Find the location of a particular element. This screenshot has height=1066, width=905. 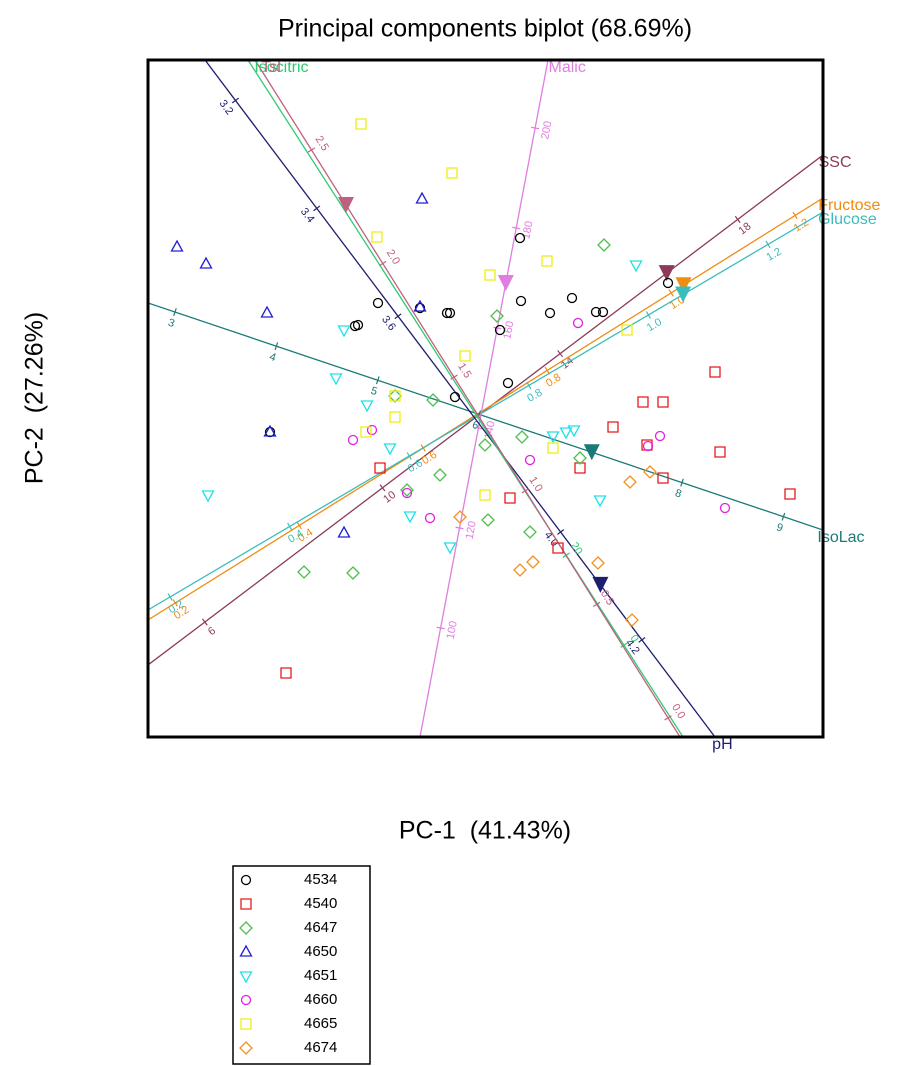

variable-name: Fructose is located at coordinates (849, 205).